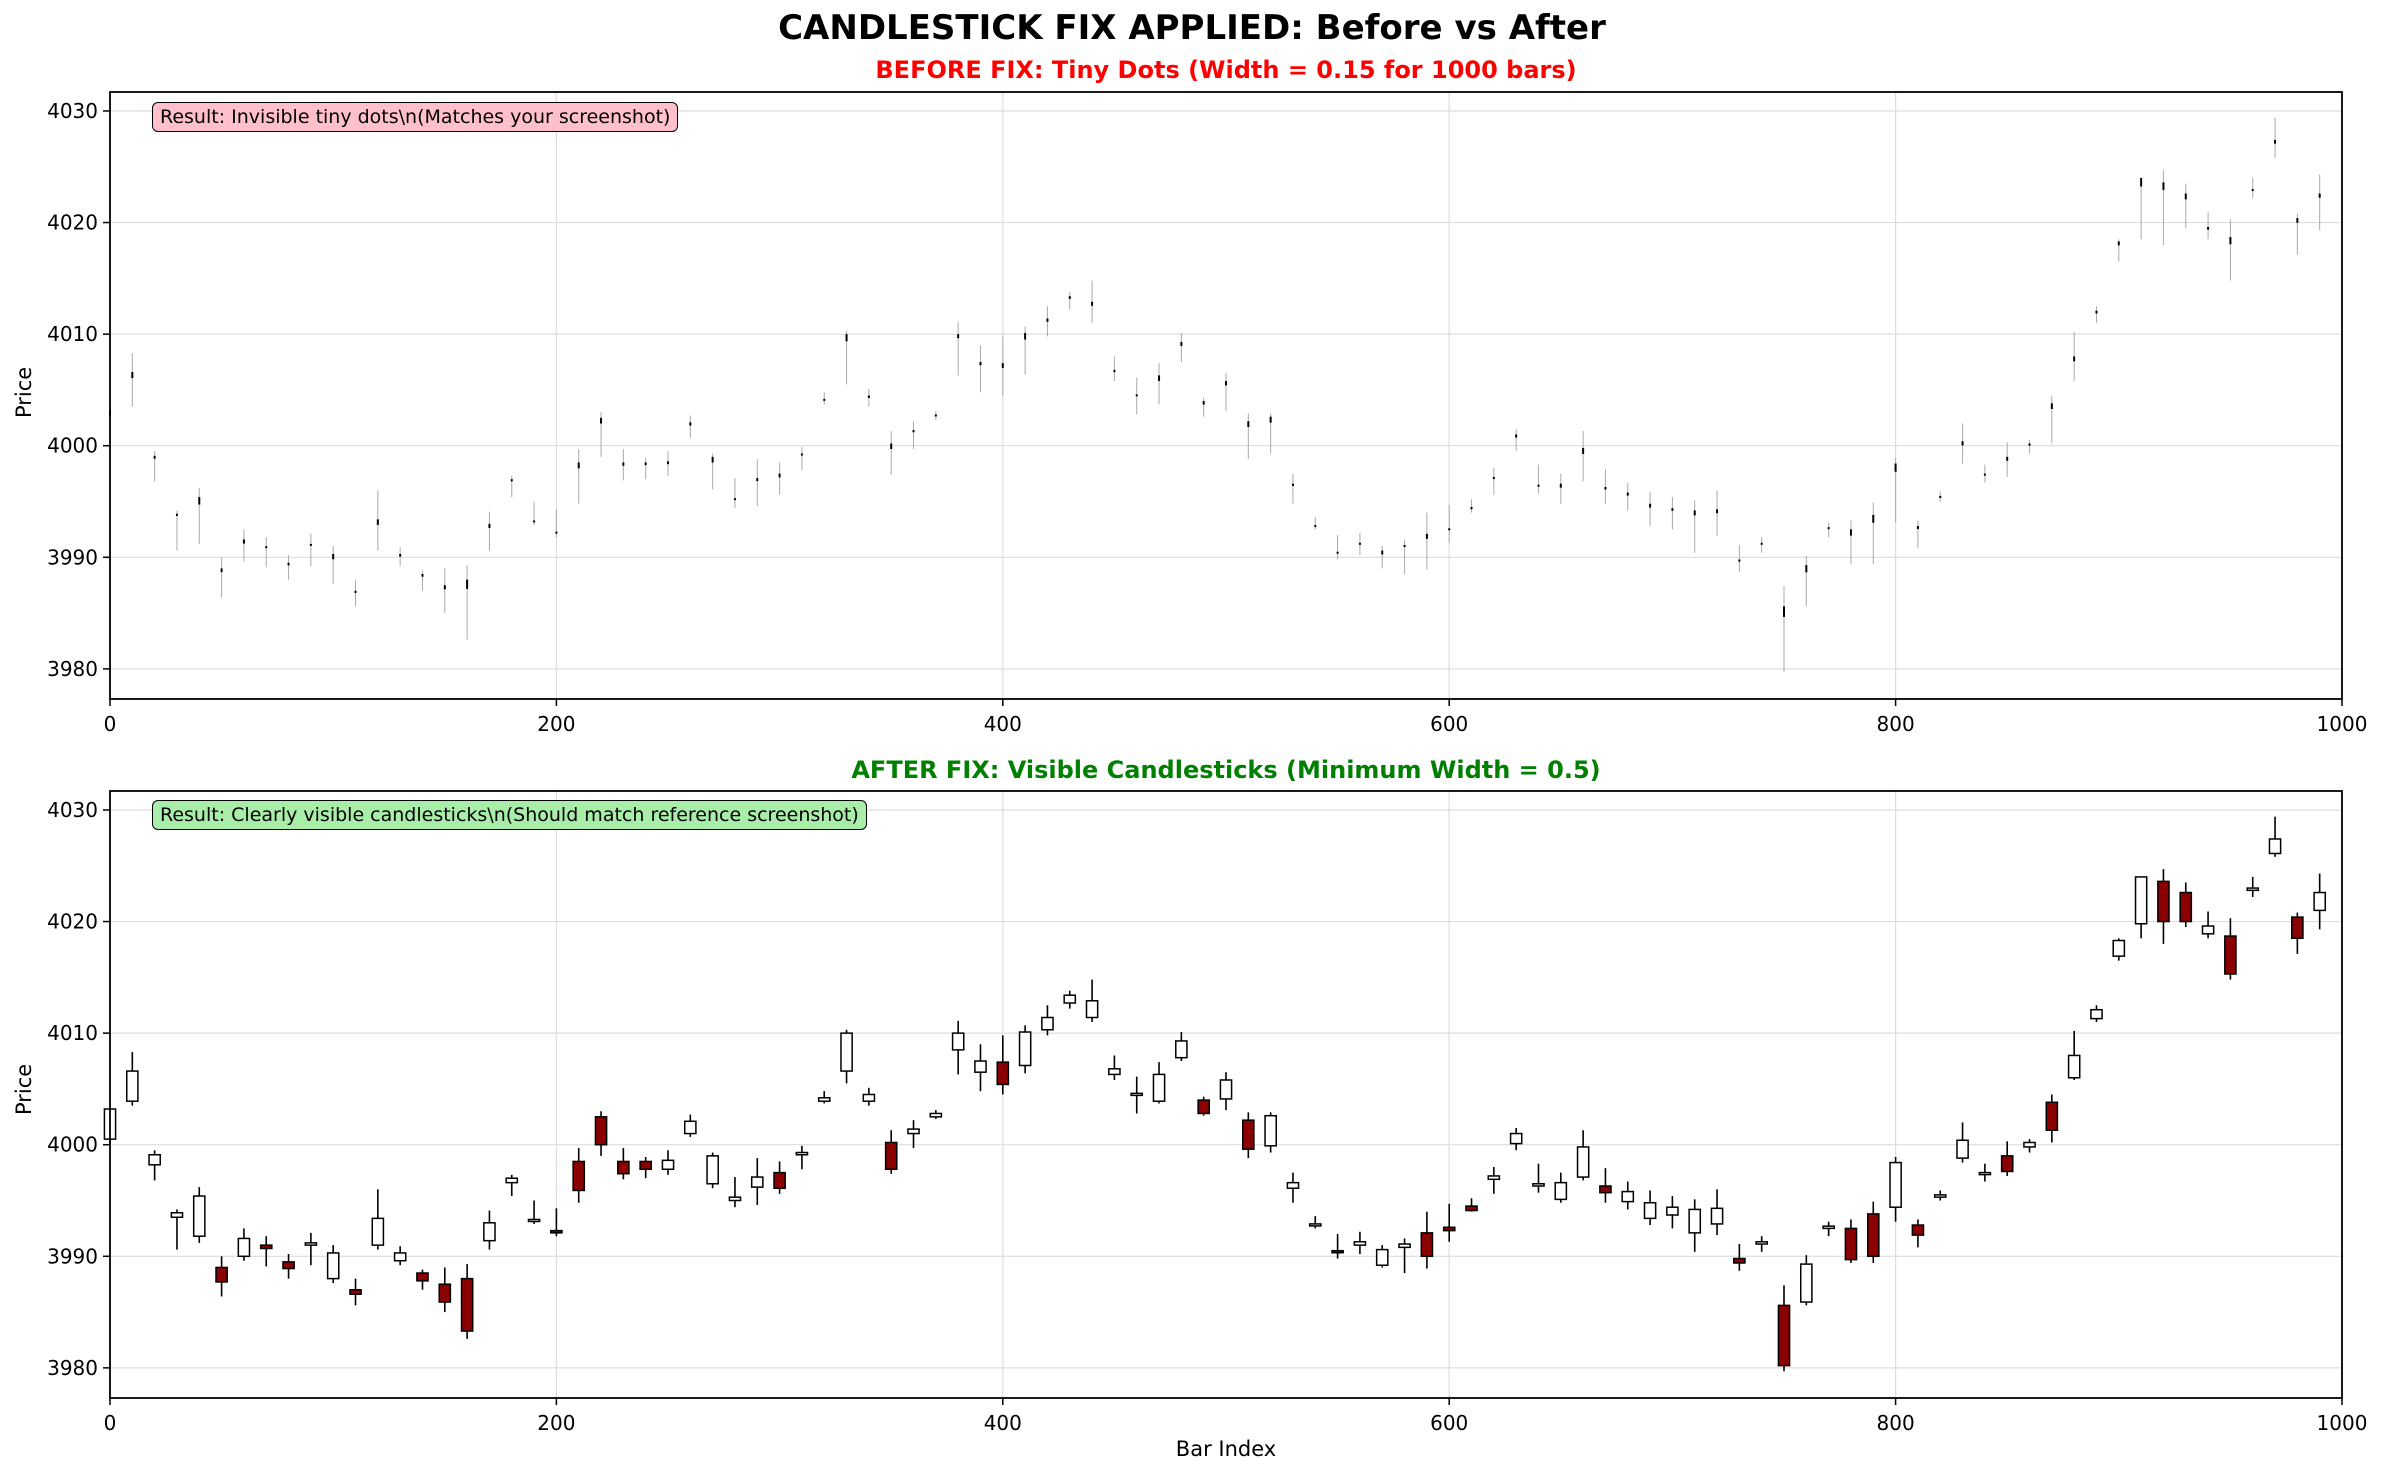 This screenshot has height=1475, width=2384. Describe the element at coordinates (1192, 28) in the screenshot. I see `figure-title: CANDLESTICK FIX APPLIED: Before vs After` at that location.